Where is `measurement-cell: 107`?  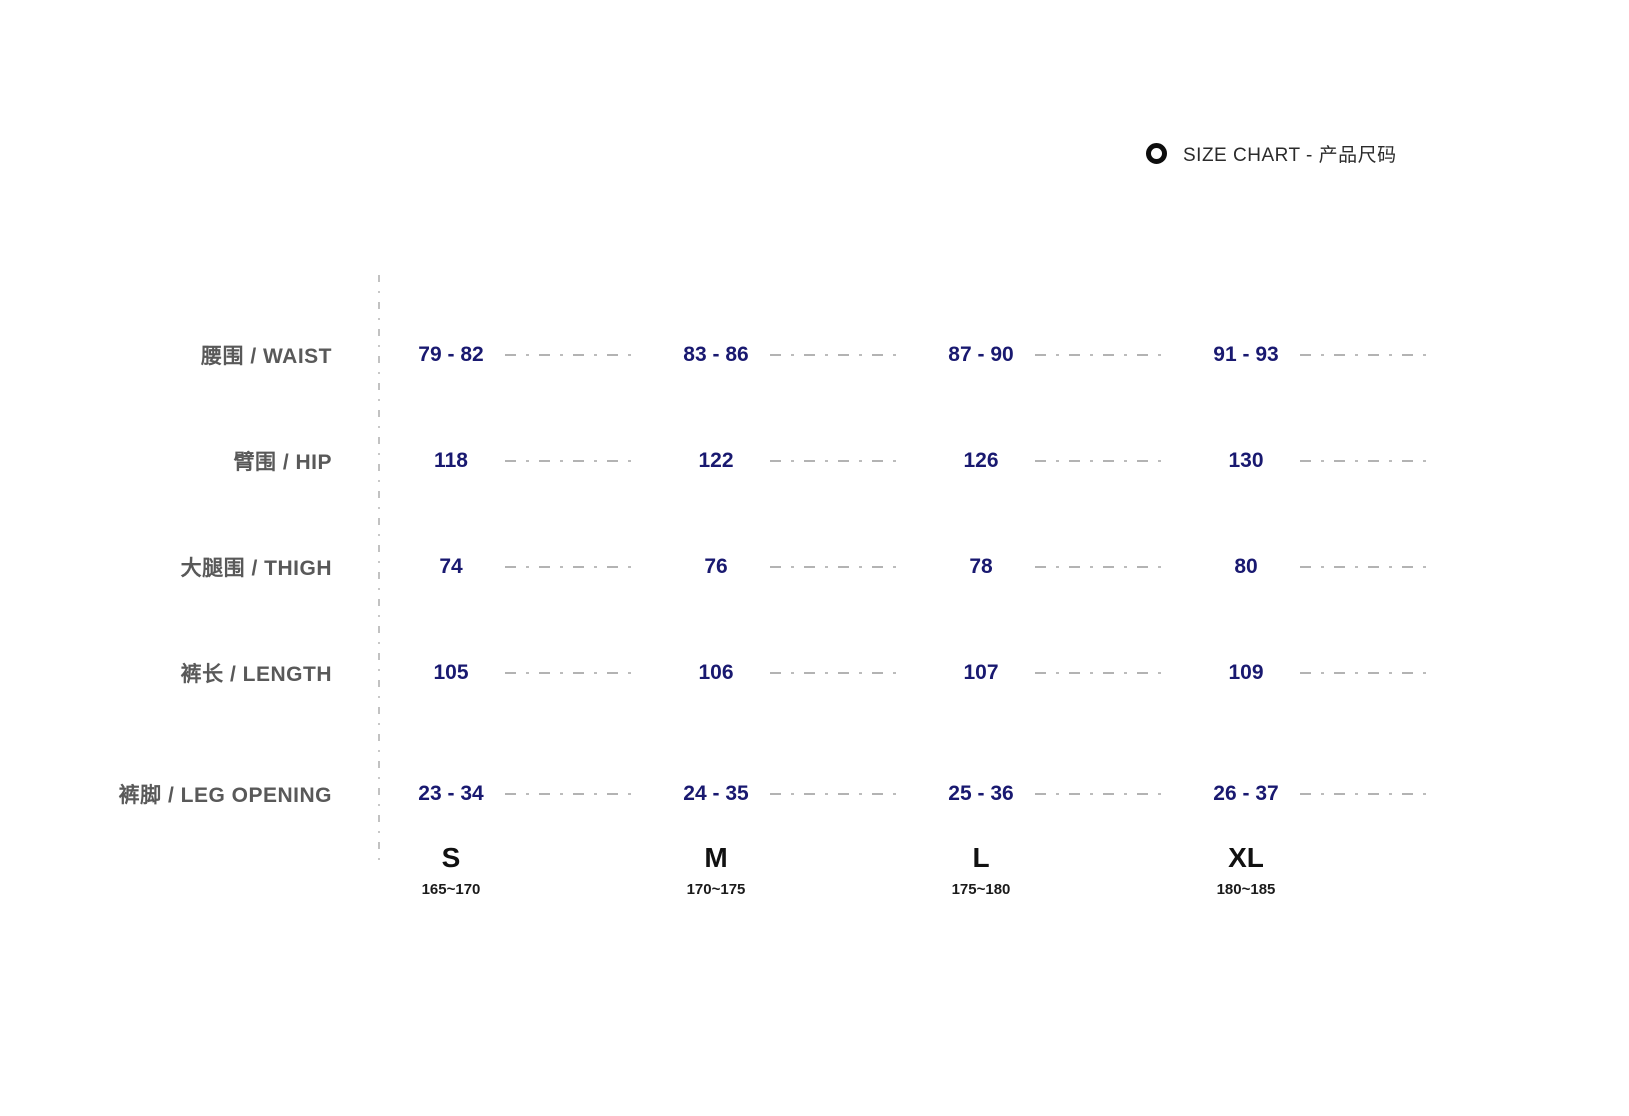 measurement-cell: 107 is located at coordinates (1042, 673).